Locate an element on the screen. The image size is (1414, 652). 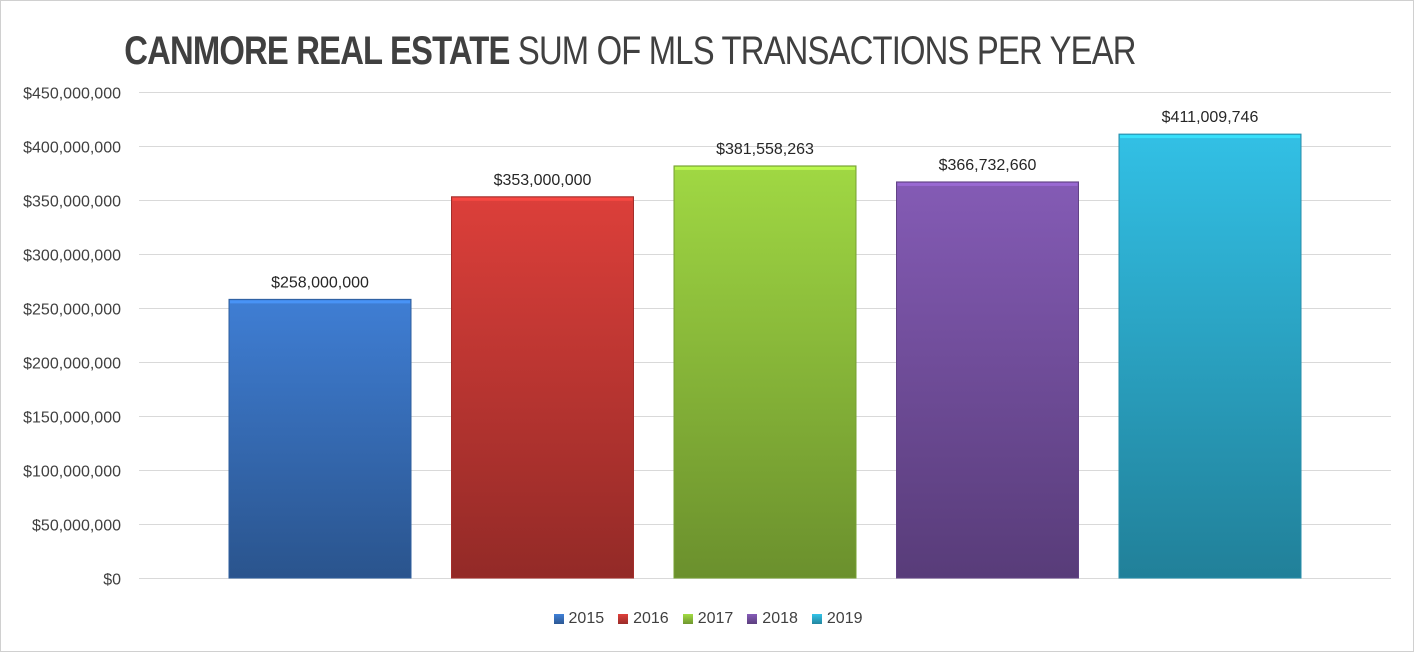
legend-label: 2018 is located at coordinates (780, 618).